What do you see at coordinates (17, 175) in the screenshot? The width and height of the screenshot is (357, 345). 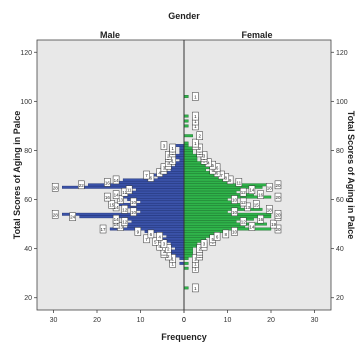 I see `y-axis-label-left: Total Scores of Aging in Palce` at bounding box center [17, 175].